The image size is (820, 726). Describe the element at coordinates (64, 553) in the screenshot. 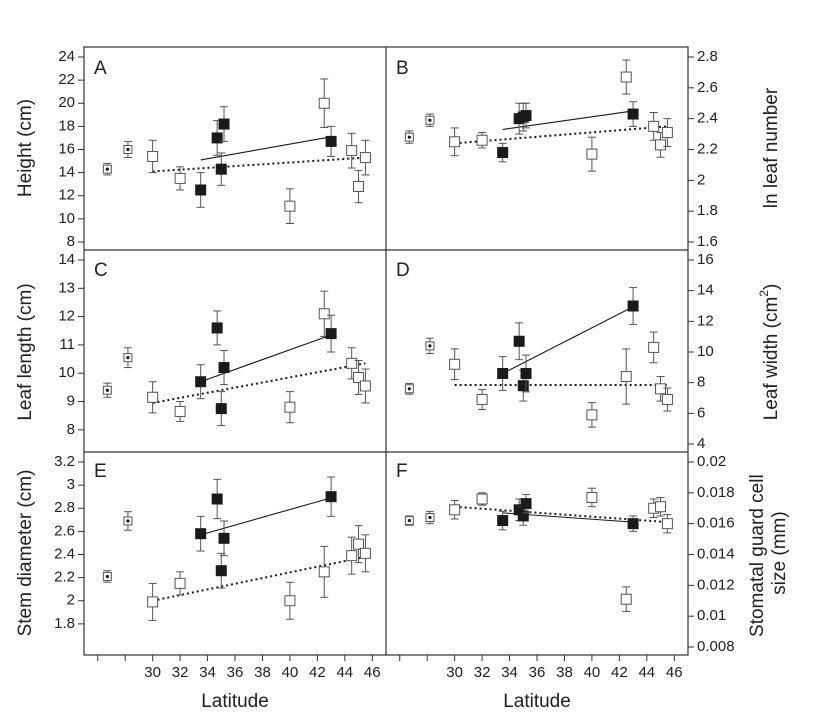

I see `y-tick-label: 2.4` at that location.